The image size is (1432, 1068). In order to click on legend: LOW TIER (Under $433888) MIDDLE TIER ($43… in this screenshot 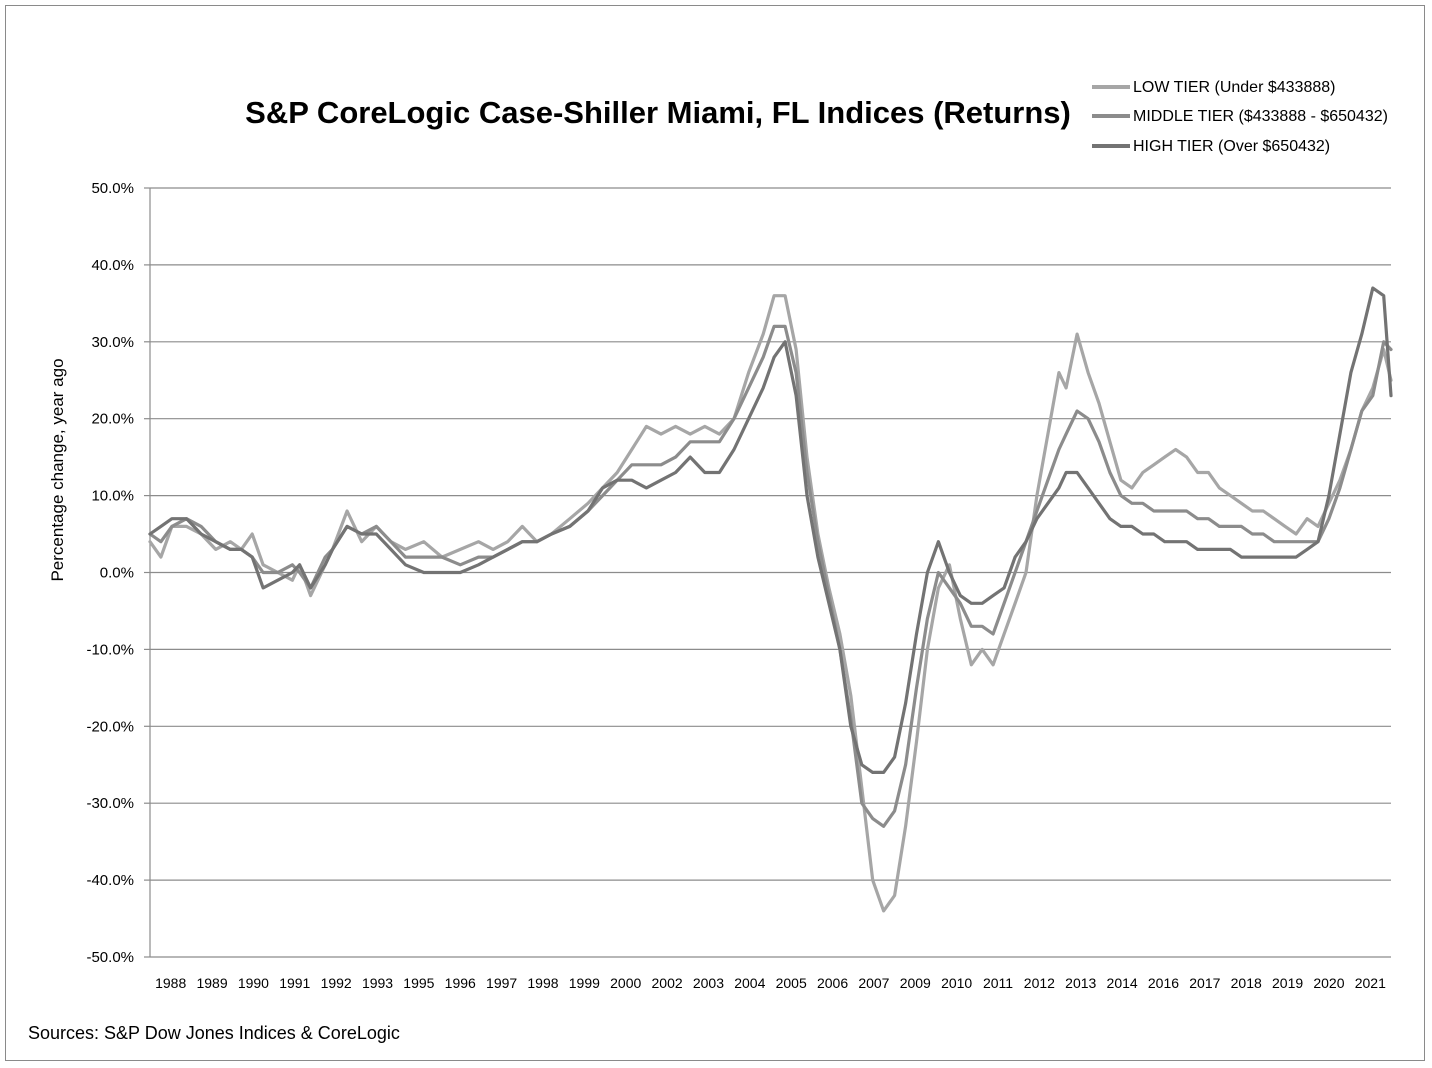, I will do `click(1240, 117)`.